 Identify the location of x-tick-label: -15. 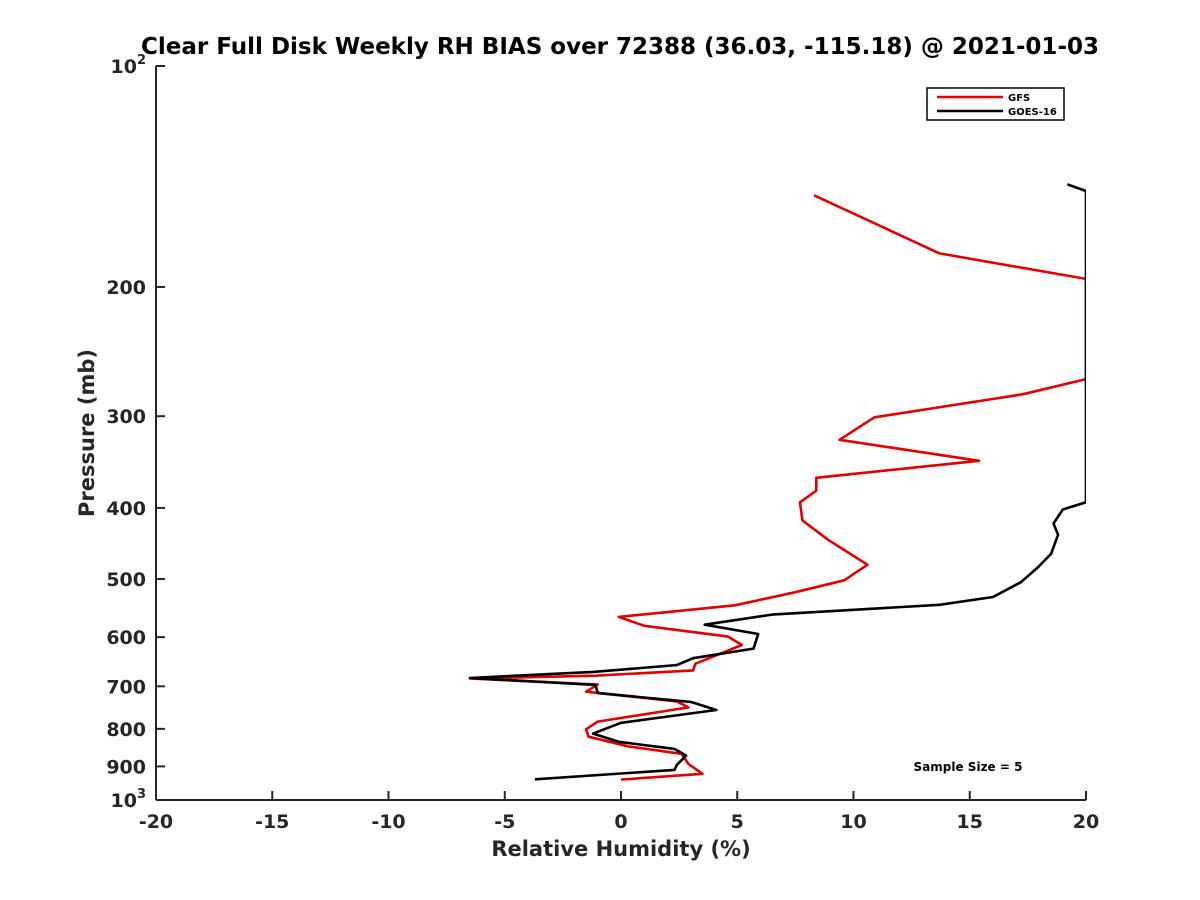
(272, 822).